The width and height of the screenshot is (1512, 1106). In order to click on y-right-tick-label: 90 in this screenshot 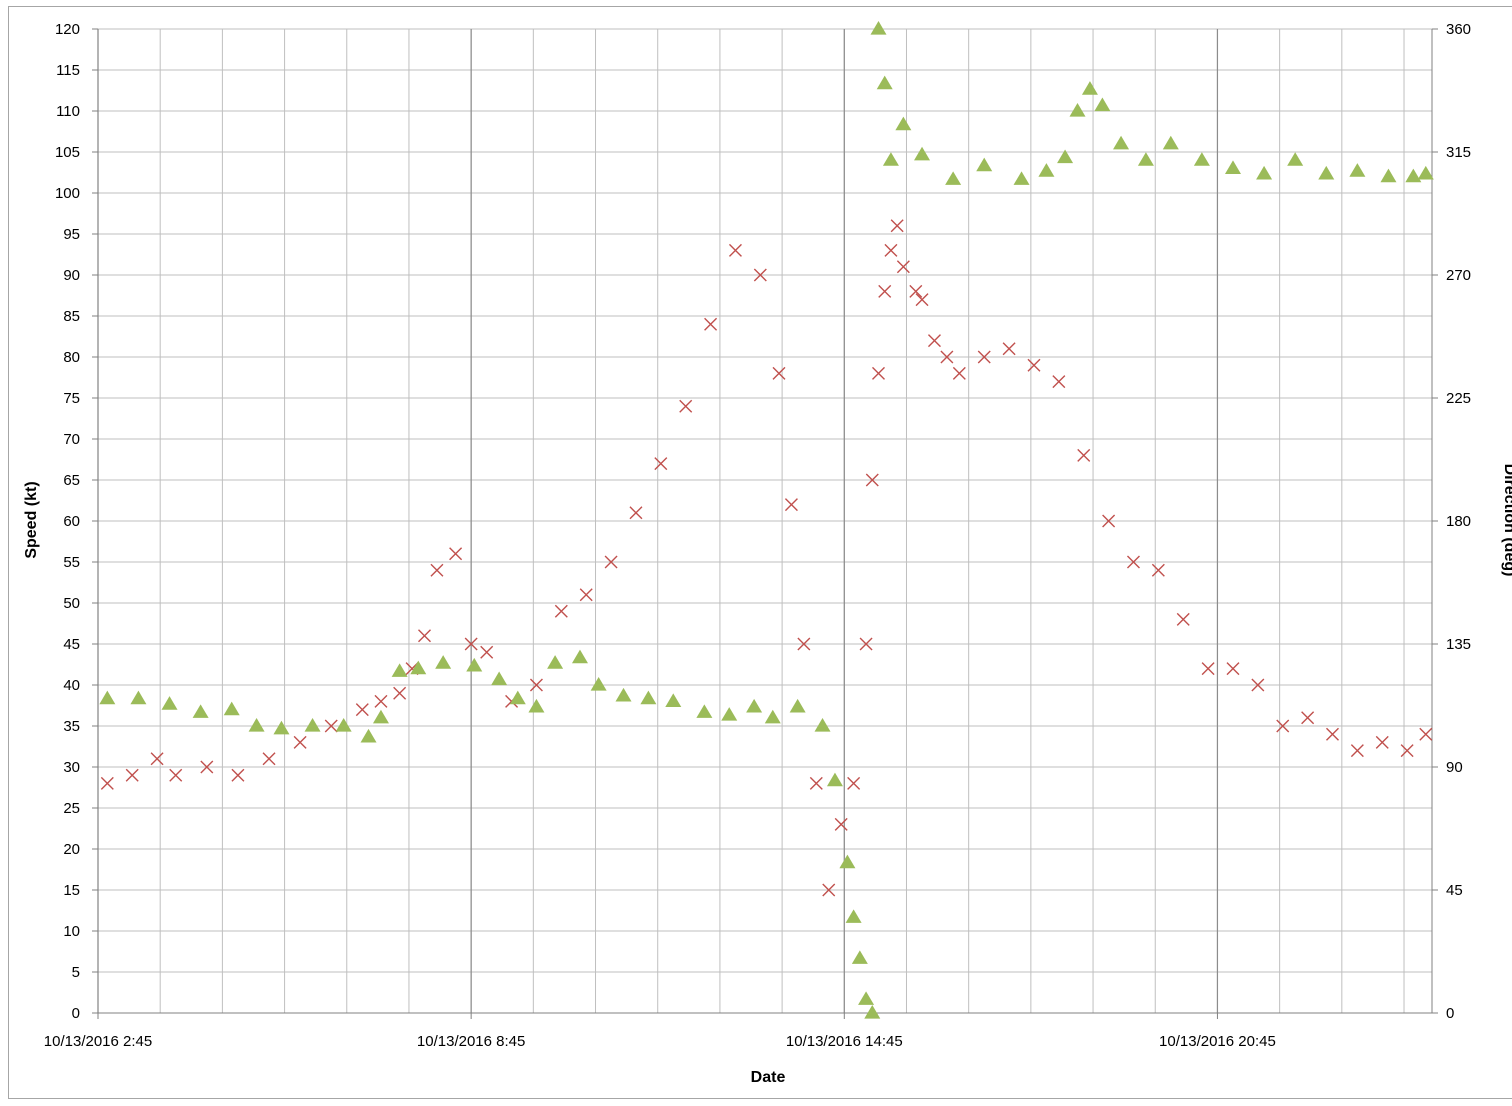, I will do `click(1454, 767)`.